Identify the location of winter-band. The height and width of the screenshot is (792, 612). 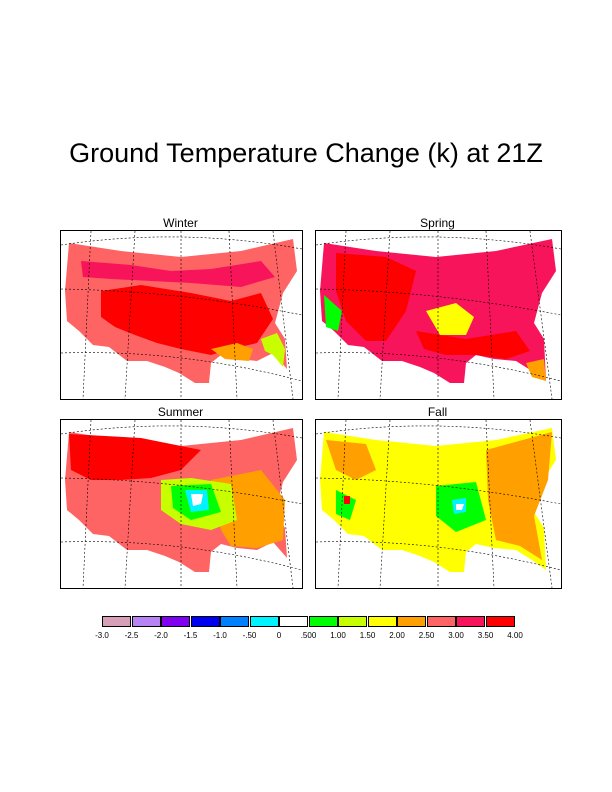
(178, 274).